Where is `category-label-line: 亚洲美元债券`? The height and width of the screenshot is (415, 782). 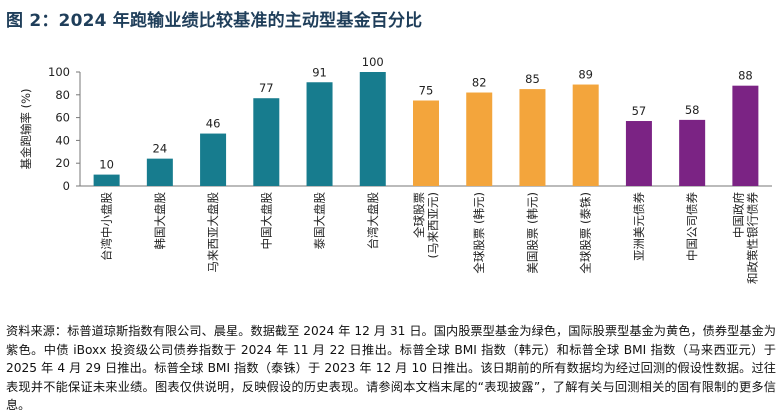
category-label-line: 亚洲美元债券 is located at coordinates (639, 226).